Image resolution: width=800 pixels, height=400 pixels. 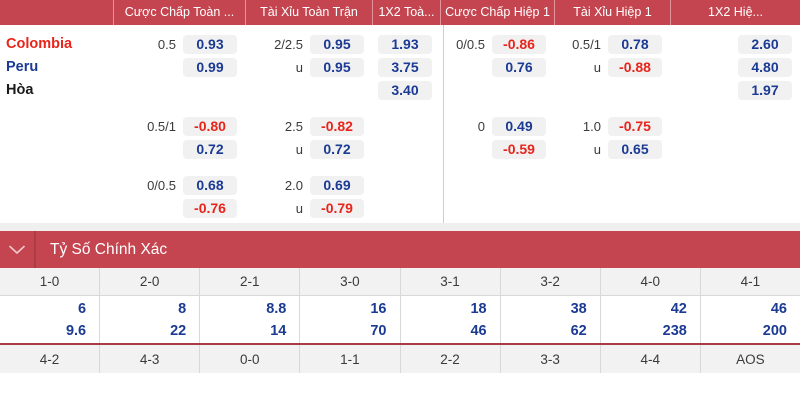 What do you see at coordinates (337, 67) in the screenshot?
I see `odds-pill-under: 0.95` at bounding box center [337, 67].